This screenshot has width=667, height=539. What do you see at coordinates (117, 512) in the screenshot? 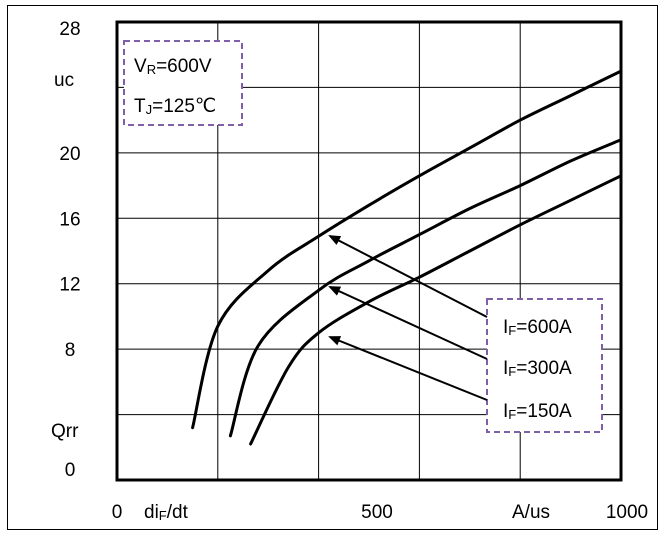
I see `x-tick-label: 0` at bounding box center [117, 512].